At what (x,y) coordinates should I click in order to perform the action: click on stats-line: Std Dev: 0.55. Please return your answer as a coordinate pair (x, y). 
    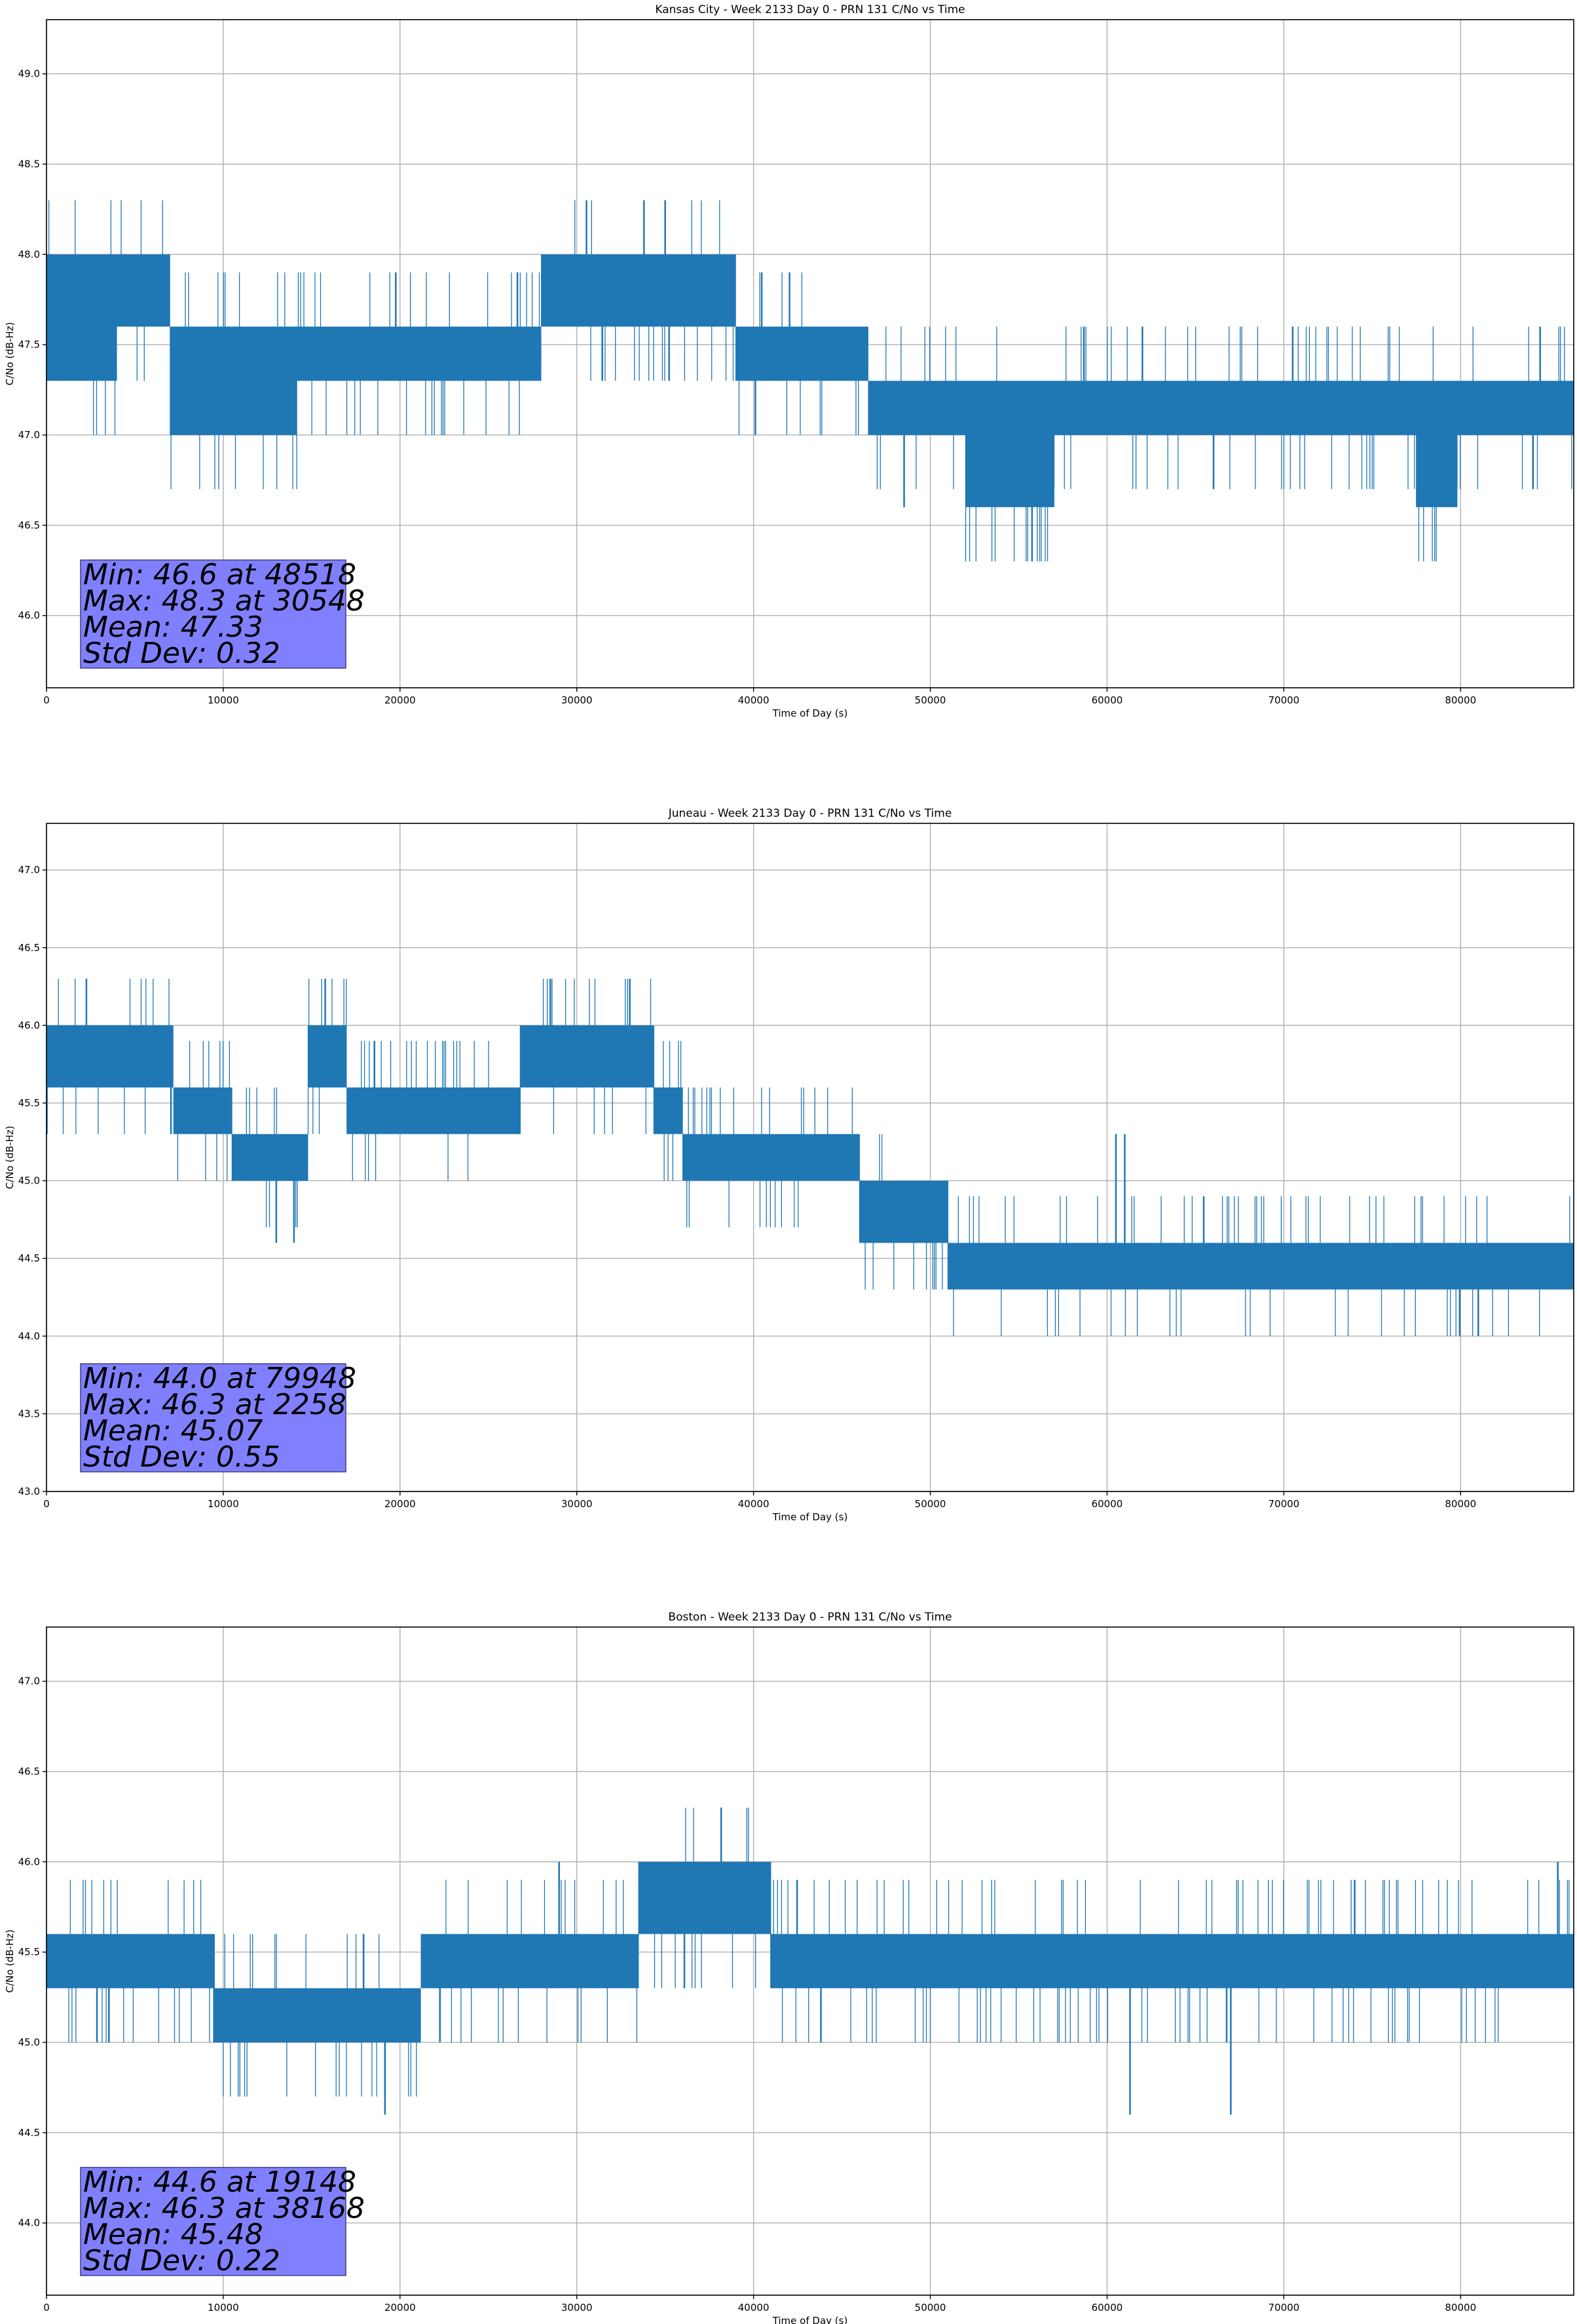
    Looking at the image, I should click on (181, 1457).